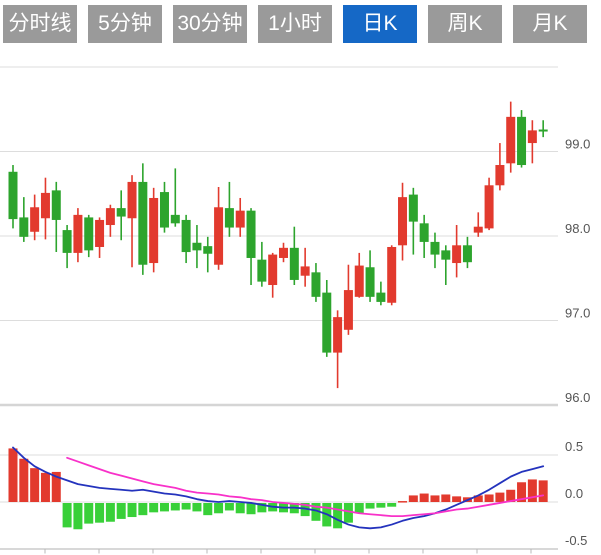  Describe the element at coordinates (550, 24) in the screenshot. I see `tab-monthly-k: 月K` at that location.